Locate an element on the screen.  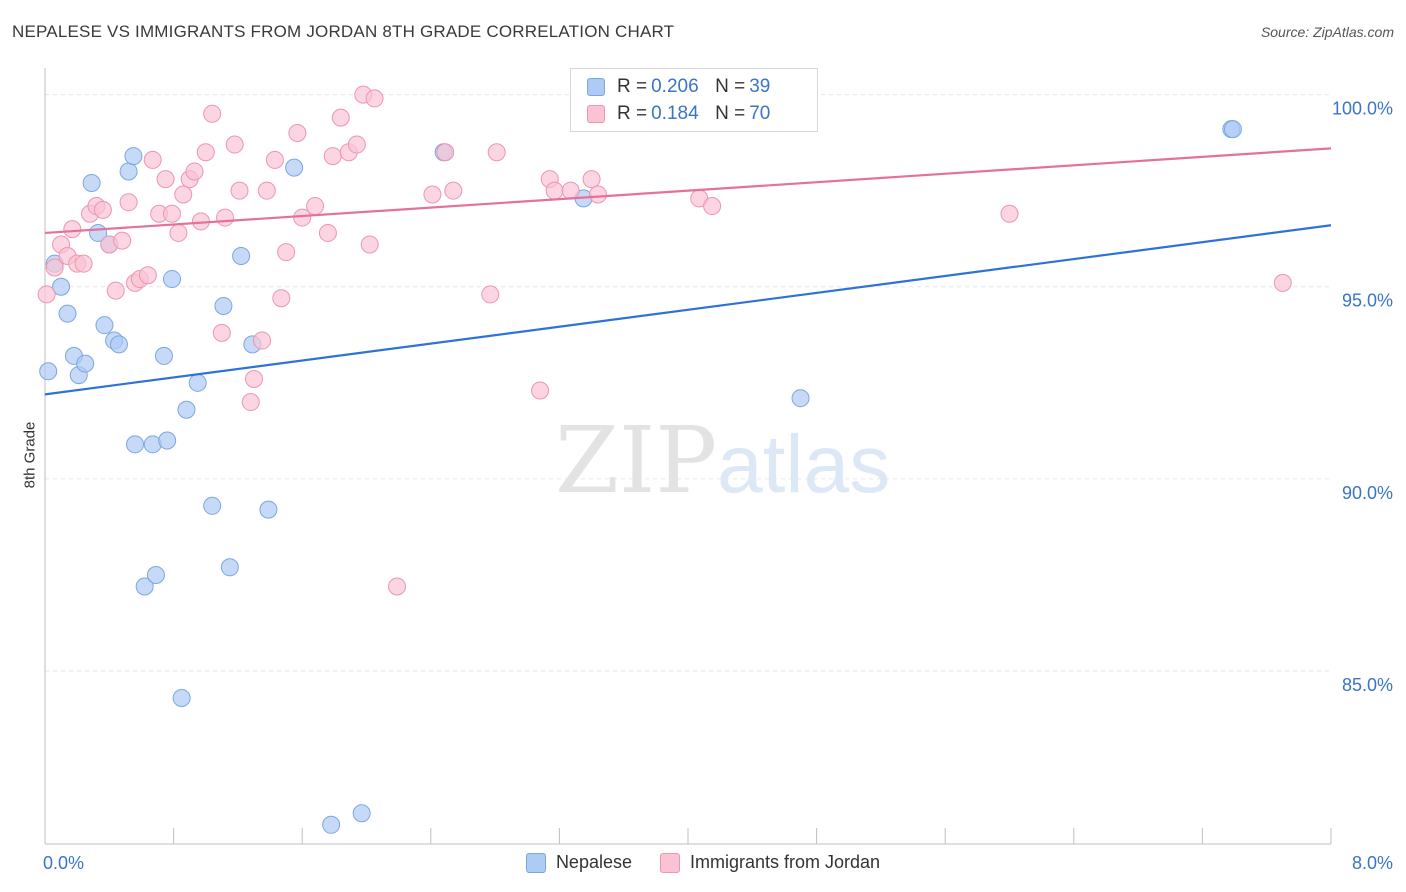
stats-box: R = 0.206 N = 39 R = 0.184 N = 70 is located at coordinates (694, 100).